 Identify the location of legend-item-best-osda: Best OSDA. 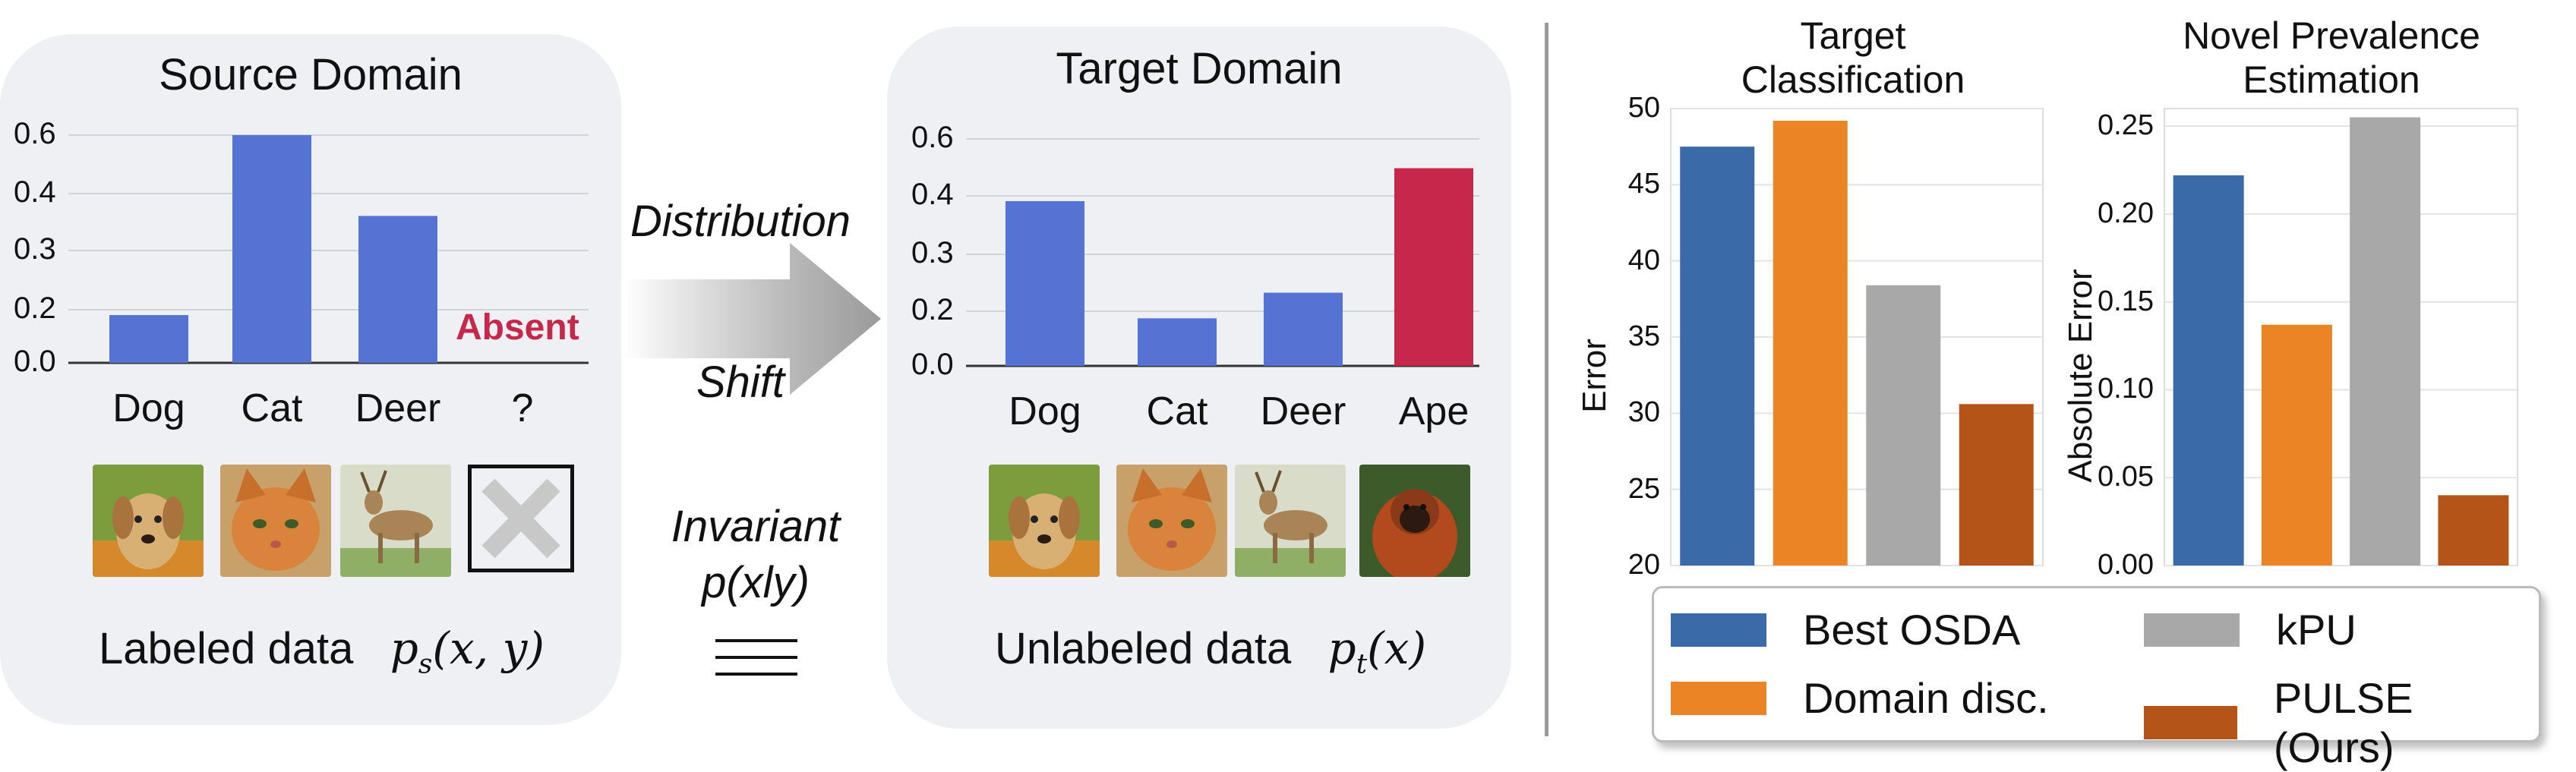
(1846, 630).